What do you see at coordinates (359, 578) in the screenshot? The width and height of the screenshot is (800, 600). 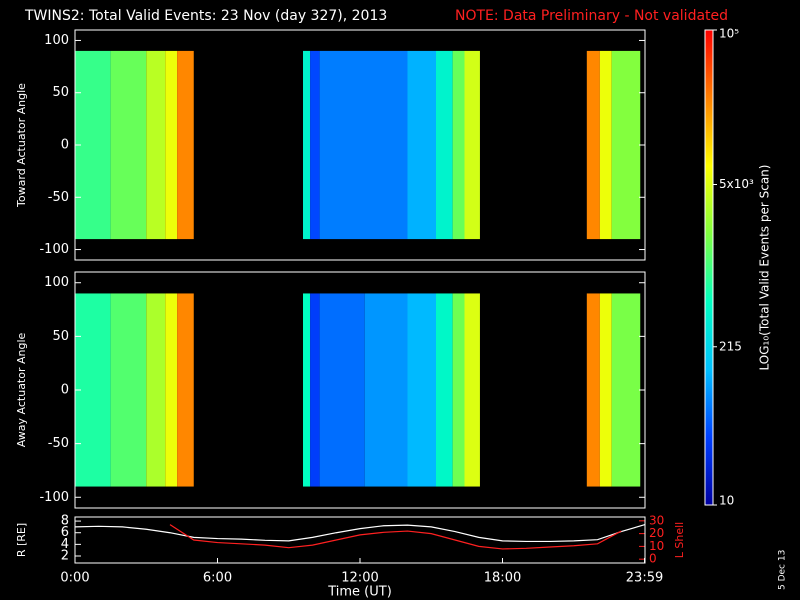 I see `x-tick-label: 12:00` at bounding box center [359, 578].